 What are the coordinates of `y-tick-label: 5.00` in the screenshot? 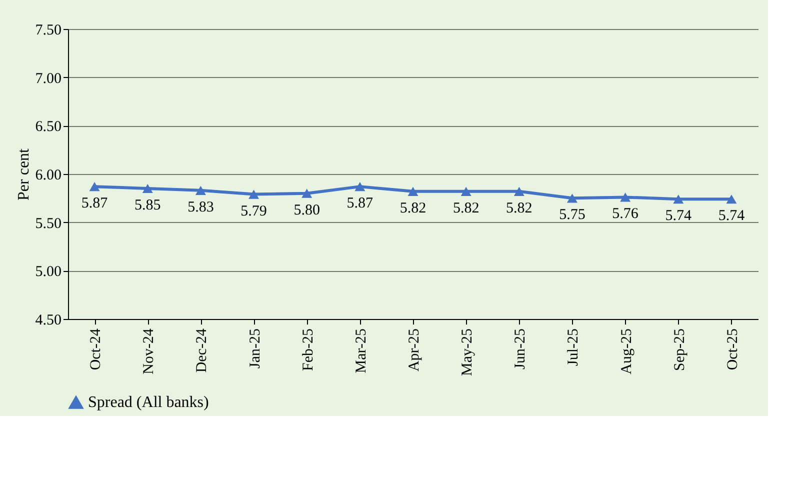 It's located at (48, 272).